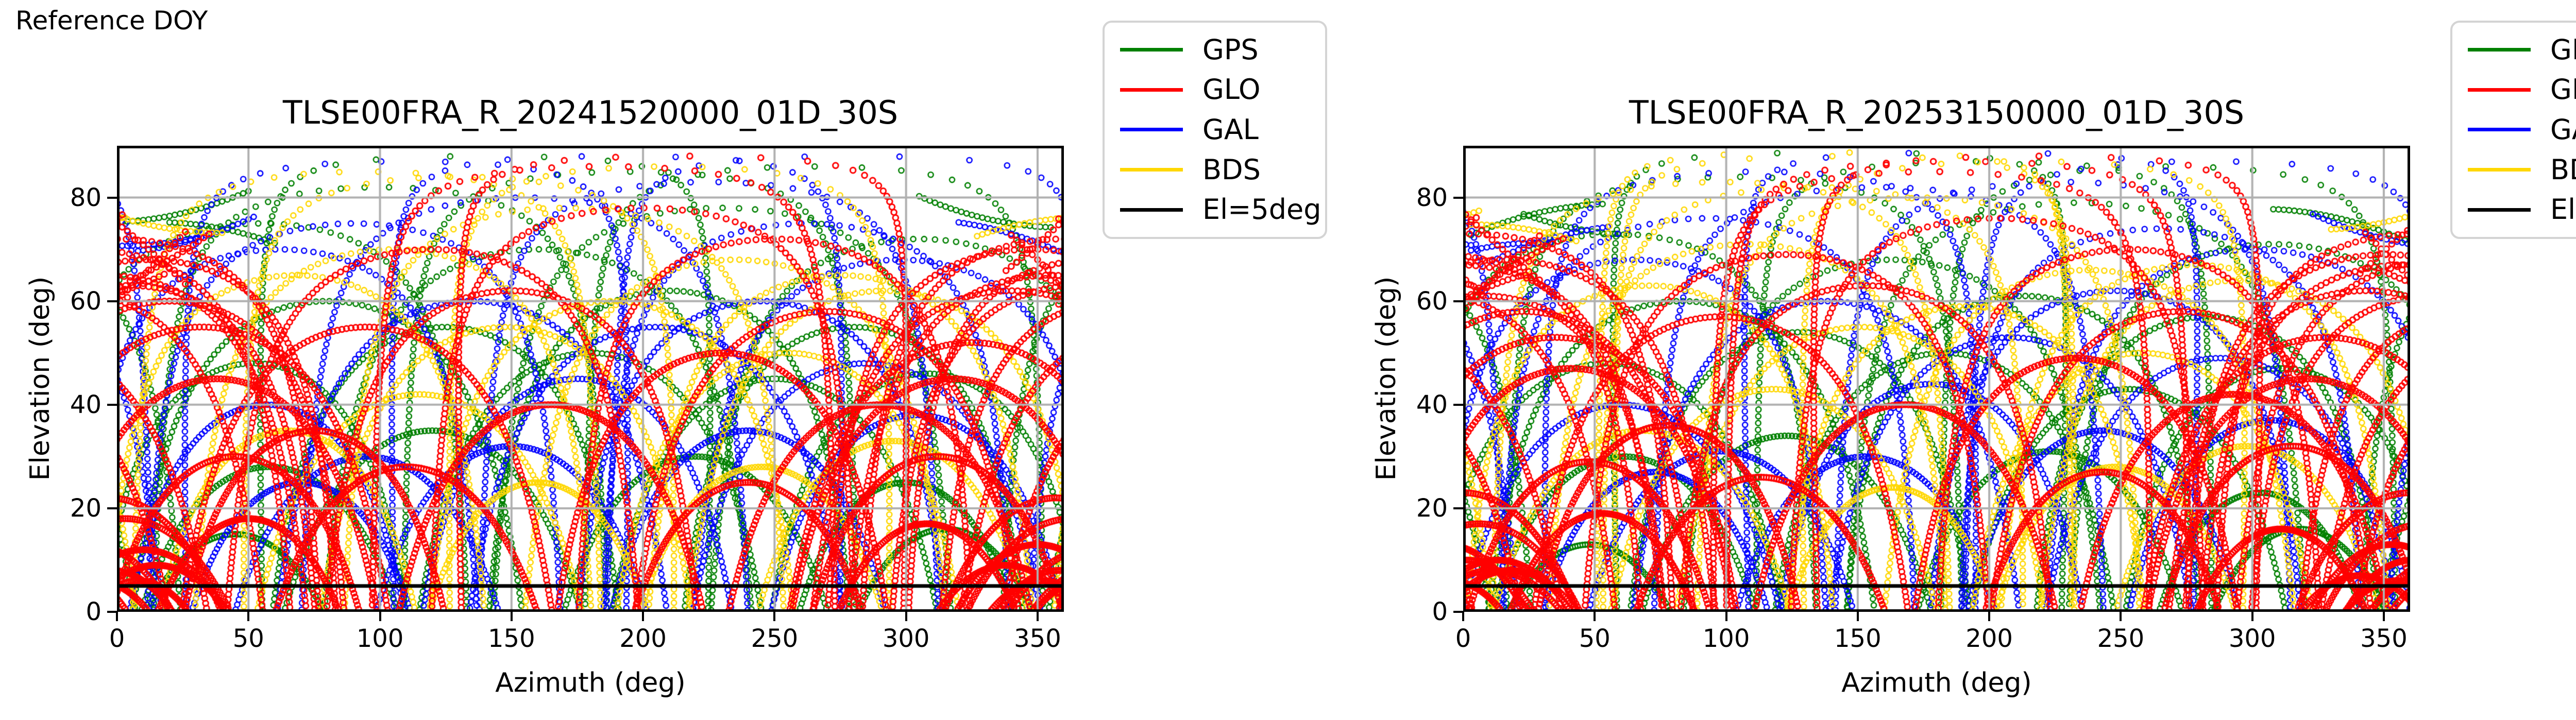 The width and height of the screenshot is (2576, 720). Describe the element at coordinates (111, 21) in the screenshot. I see `reference-doy-label: Reference DOY` at that location.